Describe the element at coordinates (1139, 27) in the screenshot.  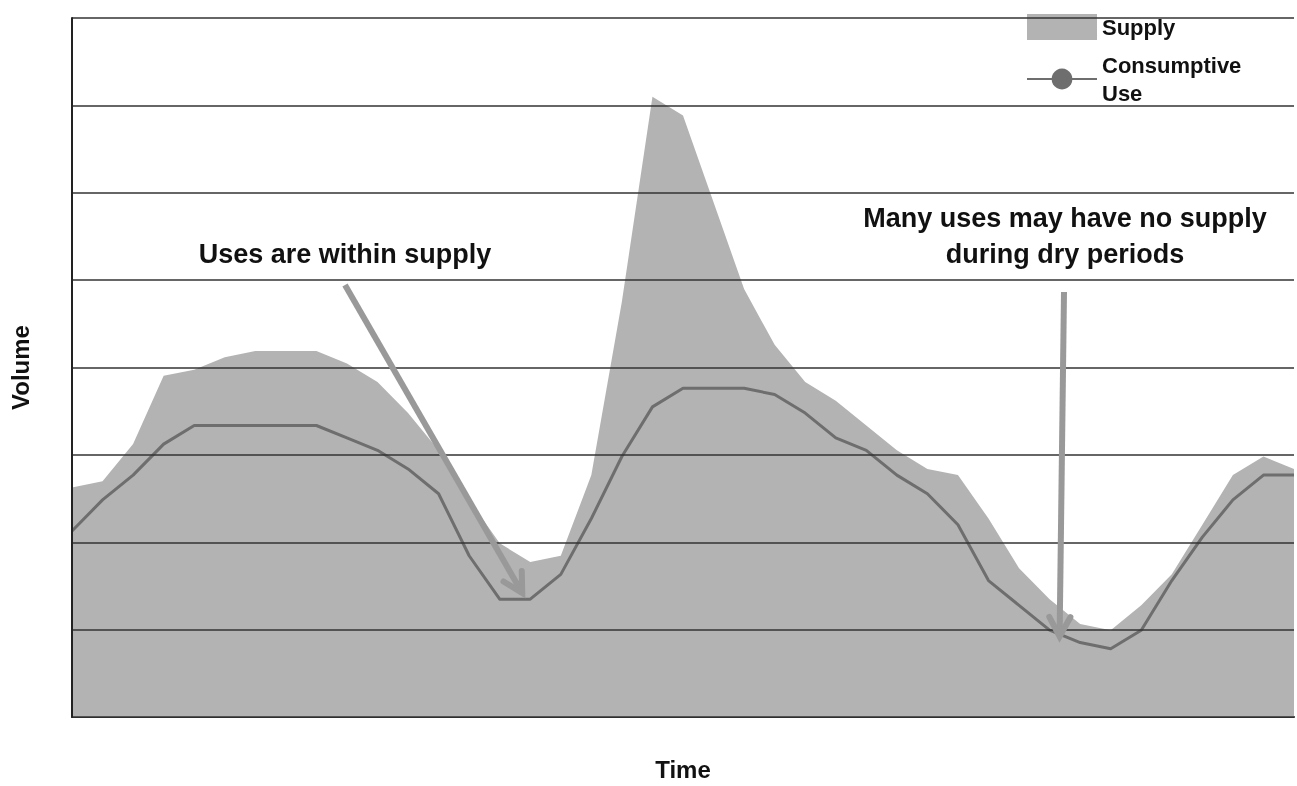
I see `legend-label: Supply` at that location.